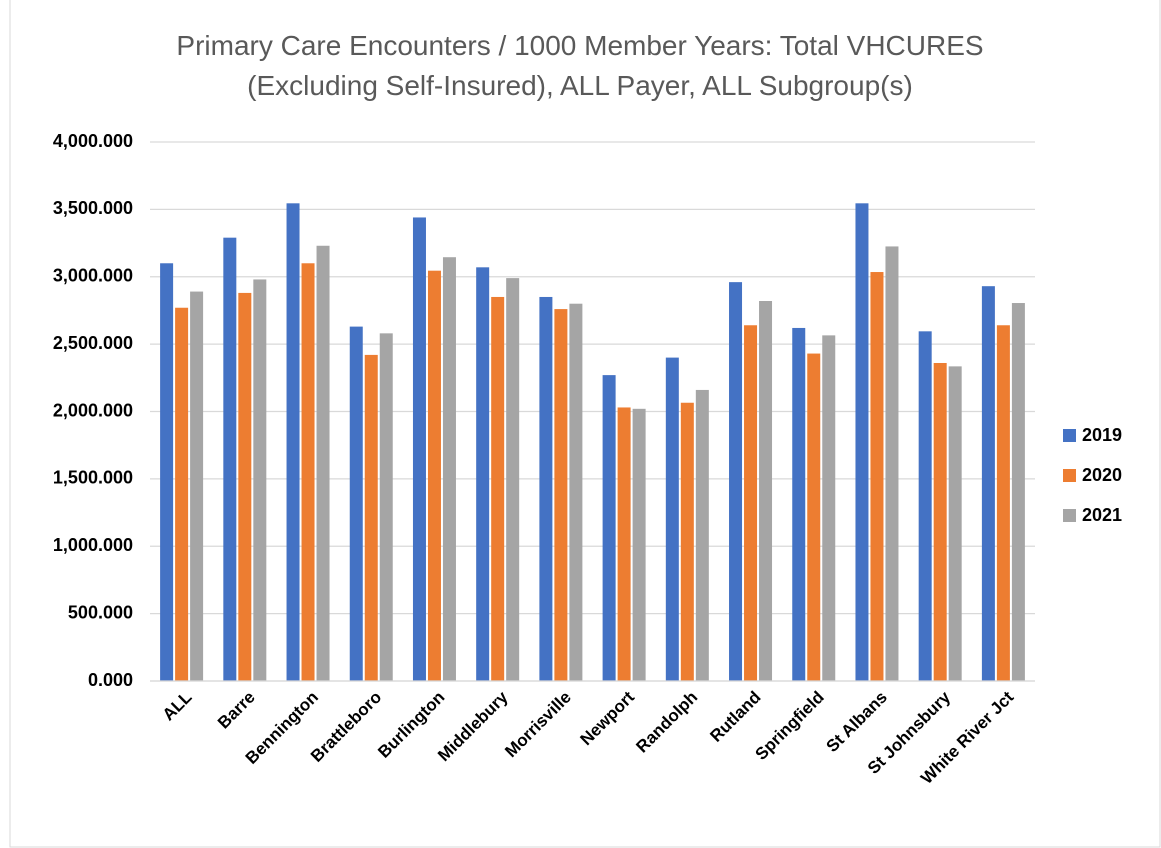 The height and width of the screenshot is (848, 1161). I want to click on y-tick-label: 1,500.000, so click(93, 478).